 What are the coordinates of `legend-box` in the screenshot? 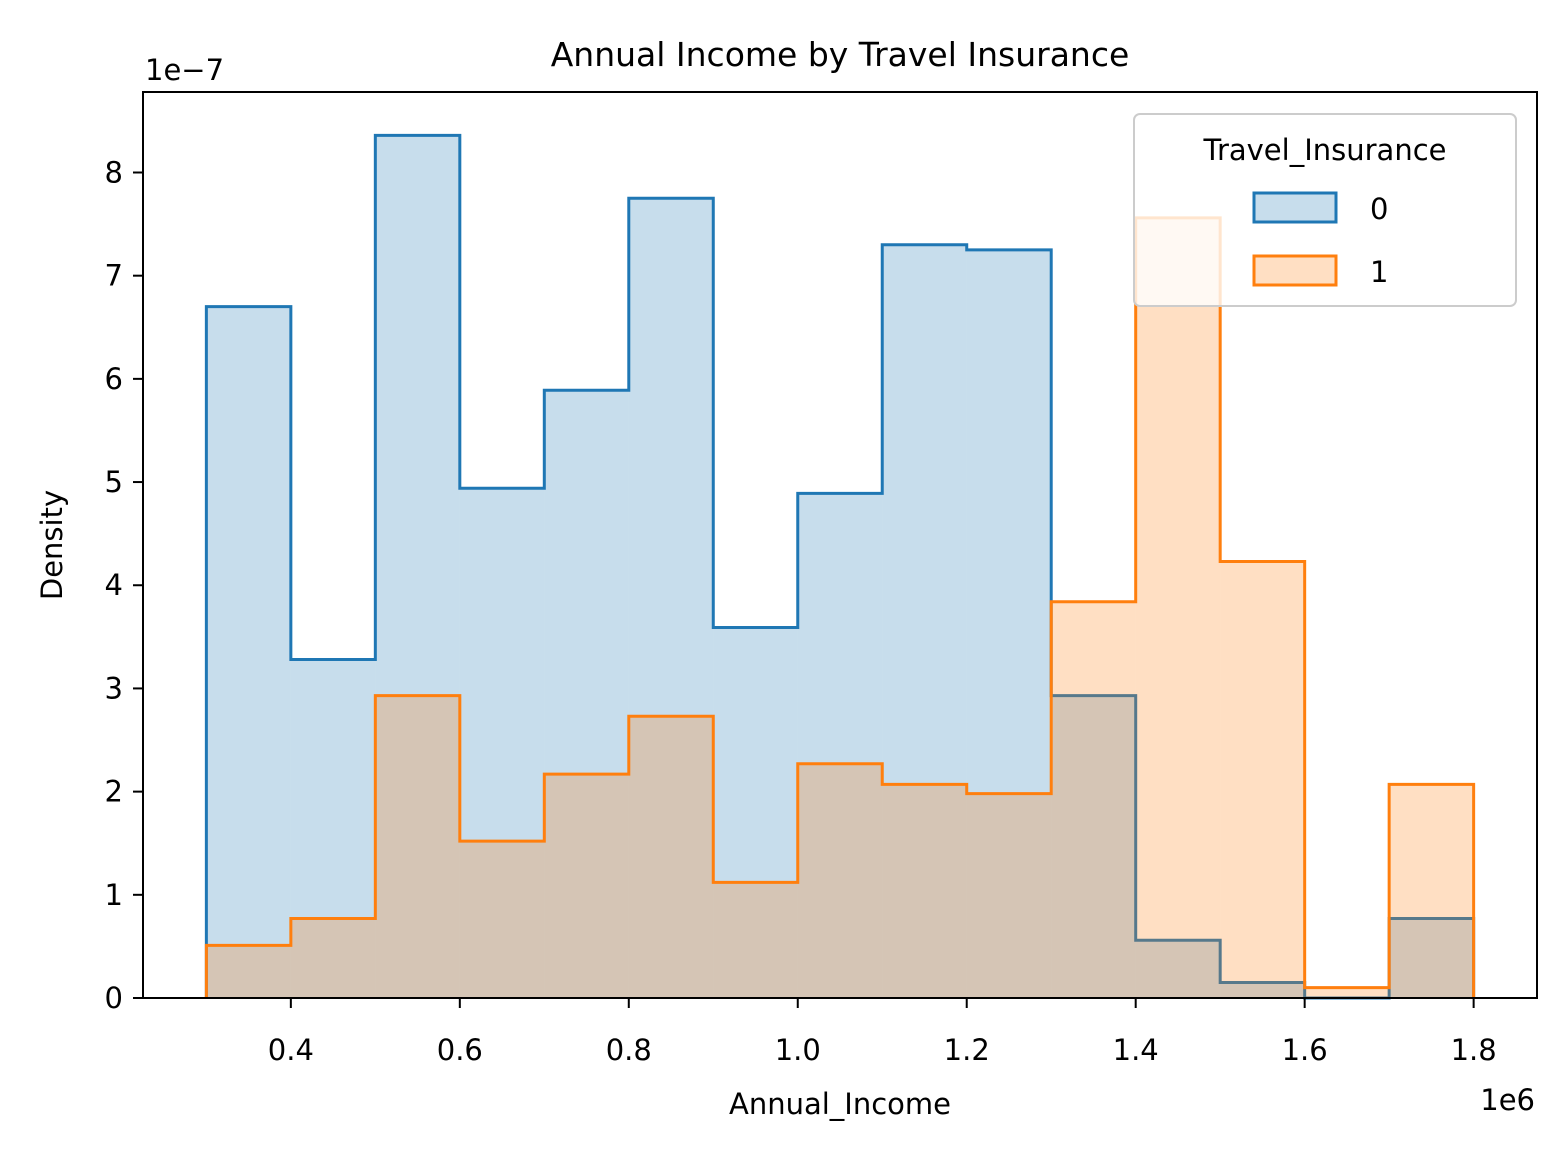 It's located at (1325, 210).